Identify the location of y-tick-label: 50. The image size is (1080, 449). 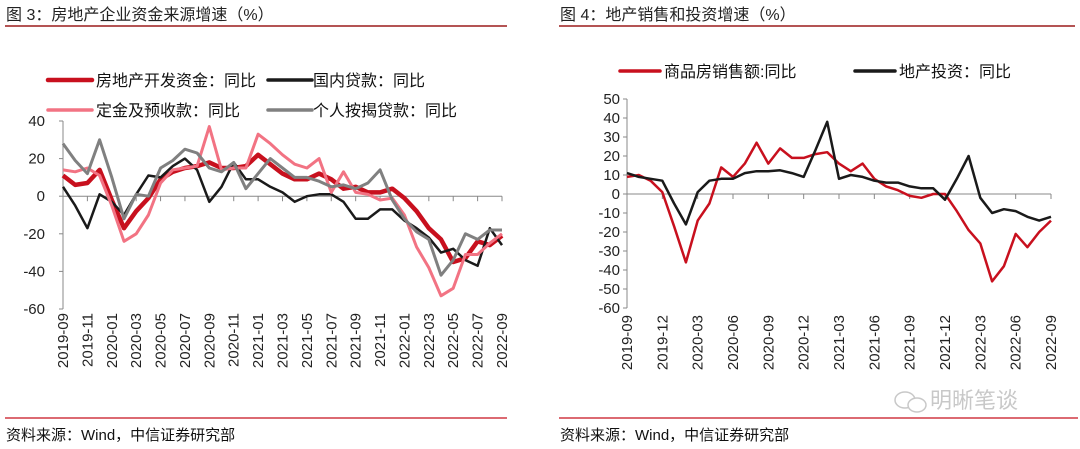
(611, 99).